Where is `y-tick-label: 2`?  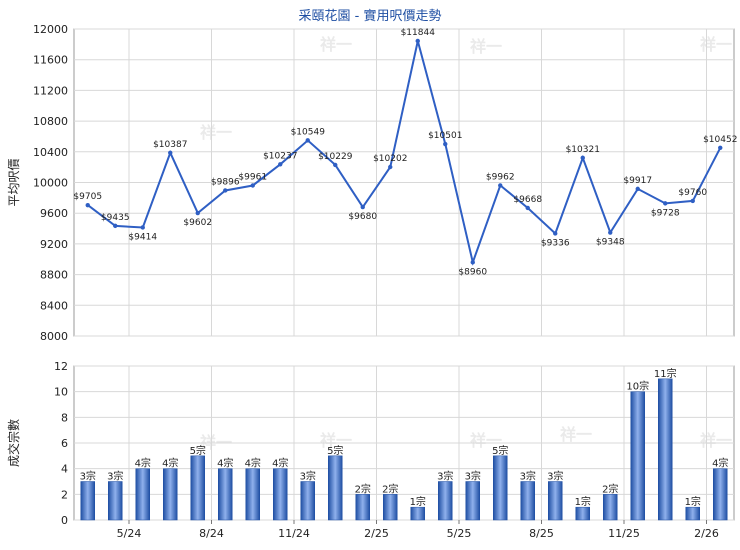 y-tick-label: 2 is located at coordinates (64, 494).